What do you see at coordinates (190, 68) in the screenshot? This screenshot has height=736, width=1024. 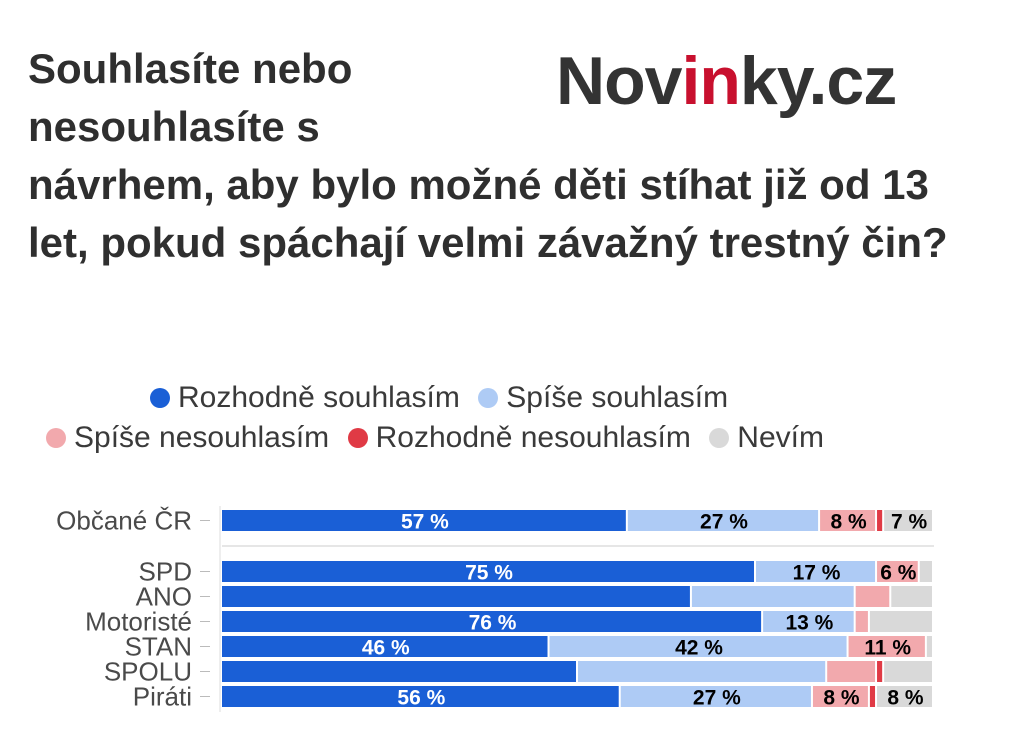 I see `title-line-1: Souhlasíte nebo` at bounding box center [190, 68].